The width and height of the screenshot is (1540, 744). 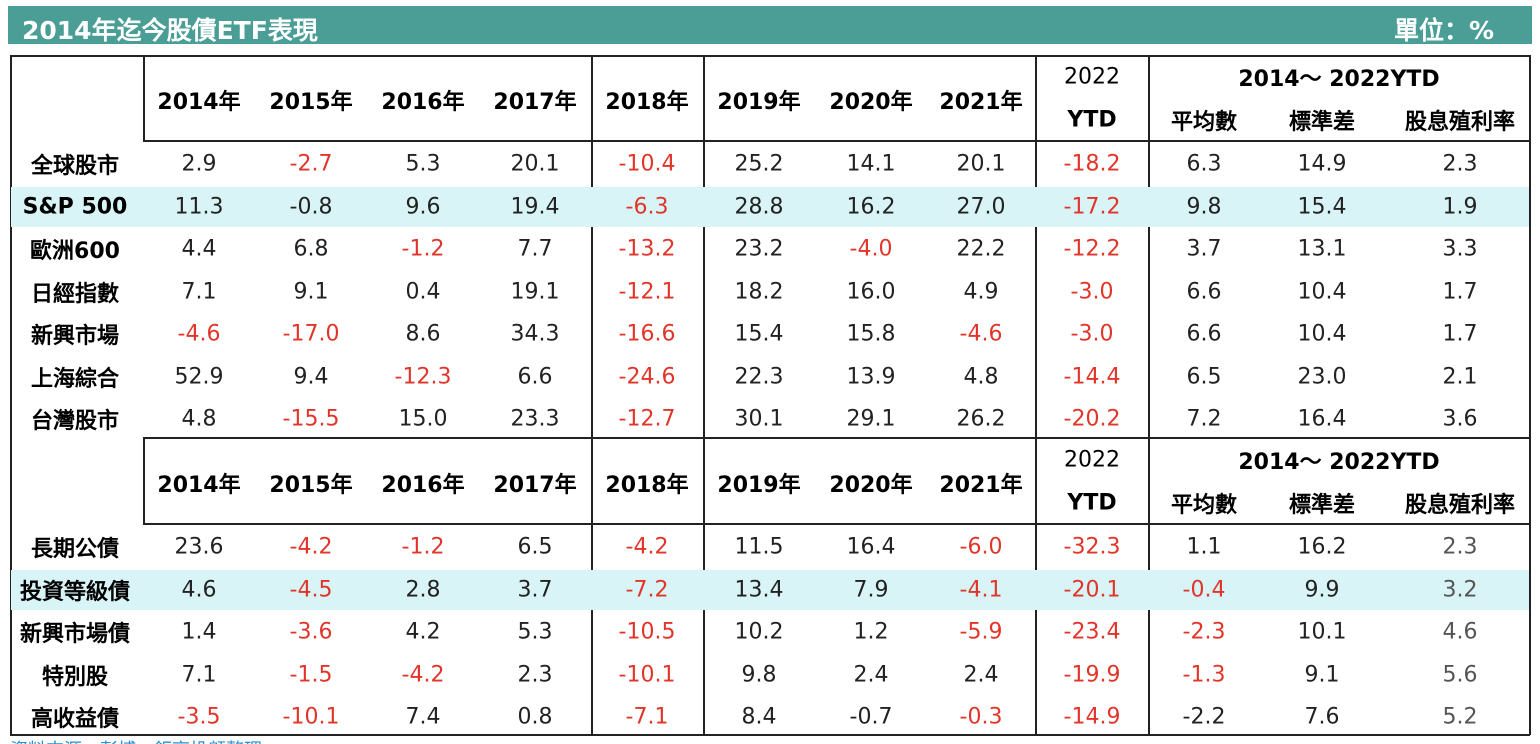 What do you see at coordinates (136, 740) in the screenshot?
I see `footer: 資料來源：彭博，鉅亨投顧整理` at bounding box center [136, 740].